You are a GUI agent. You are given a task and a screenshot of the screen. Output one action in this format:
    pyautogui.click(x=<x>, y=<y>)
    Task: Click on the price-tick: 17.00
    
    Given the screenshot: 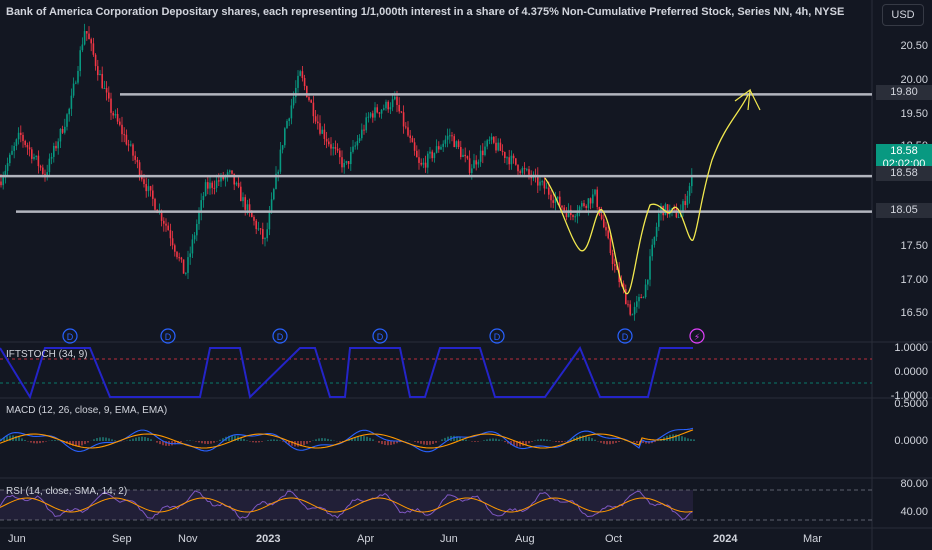 What is the action you would take?
    pyautogui.click(x=914, y=280)
    